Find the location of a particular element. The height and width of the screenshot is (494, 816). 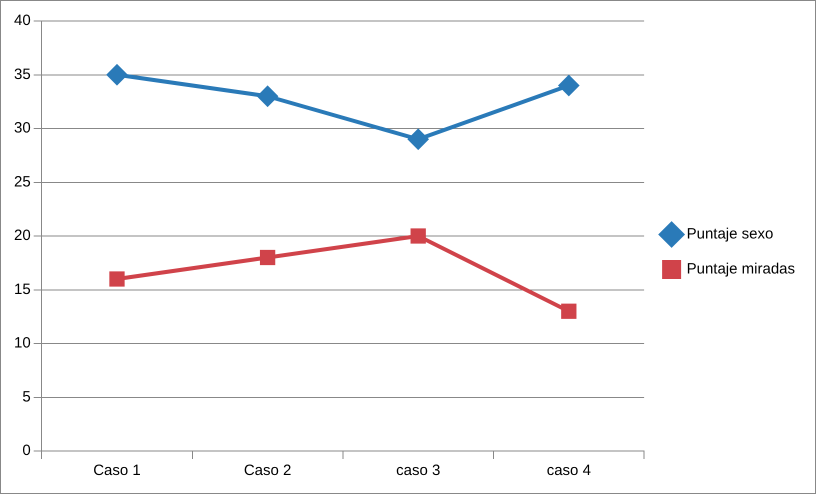

x-tick-label: caso 3 is located at coordinates (418, 471).